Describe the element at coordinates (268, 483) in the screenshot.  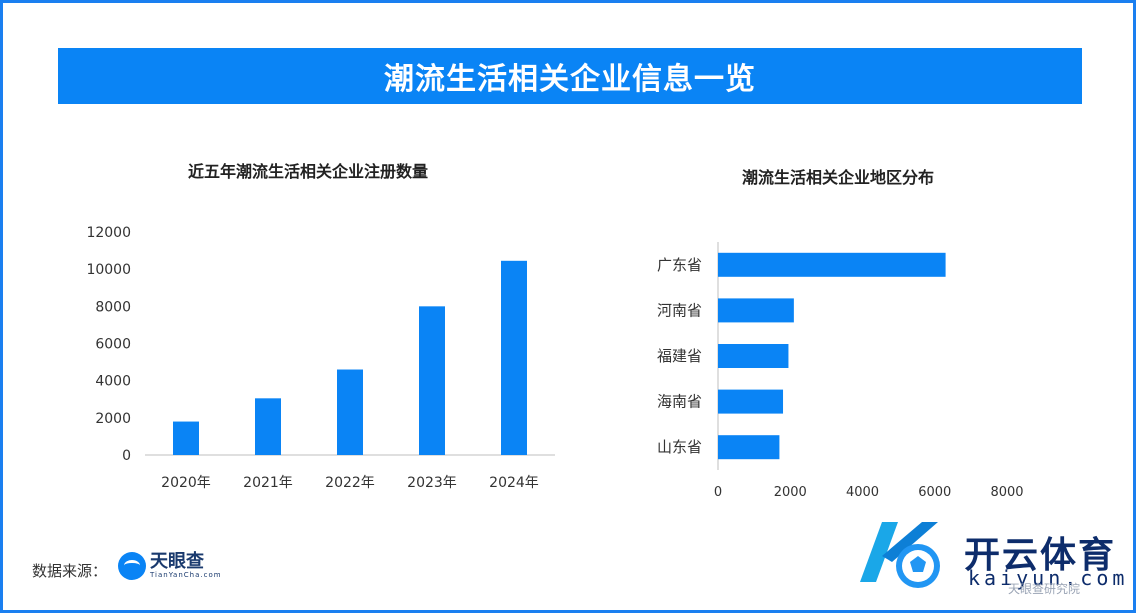
I see `x-tick-label: 2021年` at that location.